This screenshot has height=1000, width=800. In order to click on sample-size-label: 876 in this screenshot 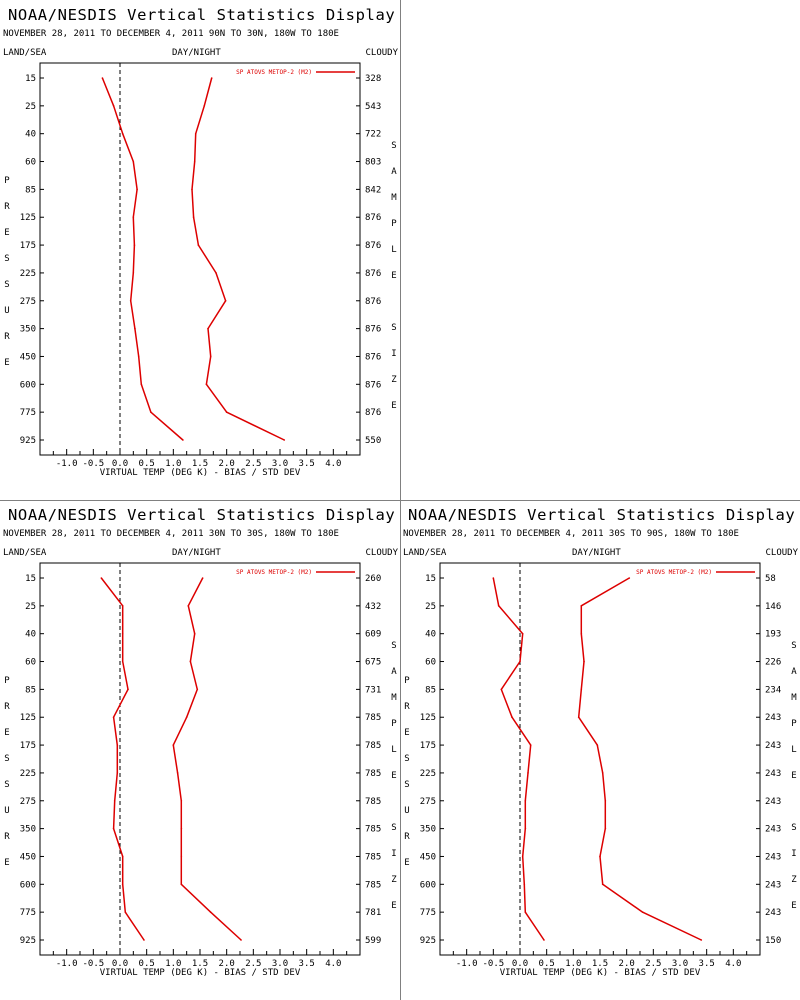, I will do `click(373, 357)`.